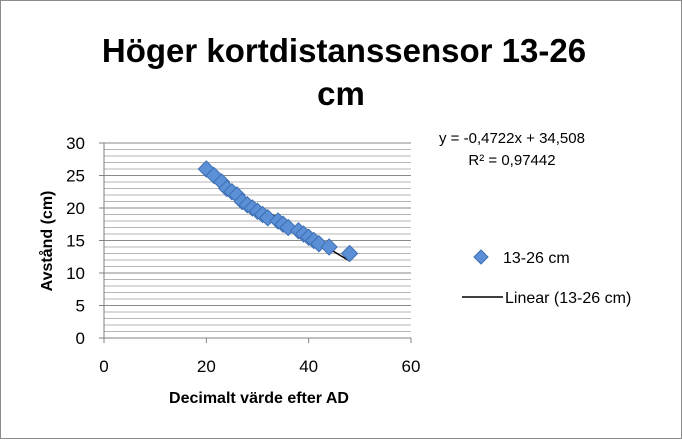  I want to click on x-tick-label: 20, so click(206, 366).